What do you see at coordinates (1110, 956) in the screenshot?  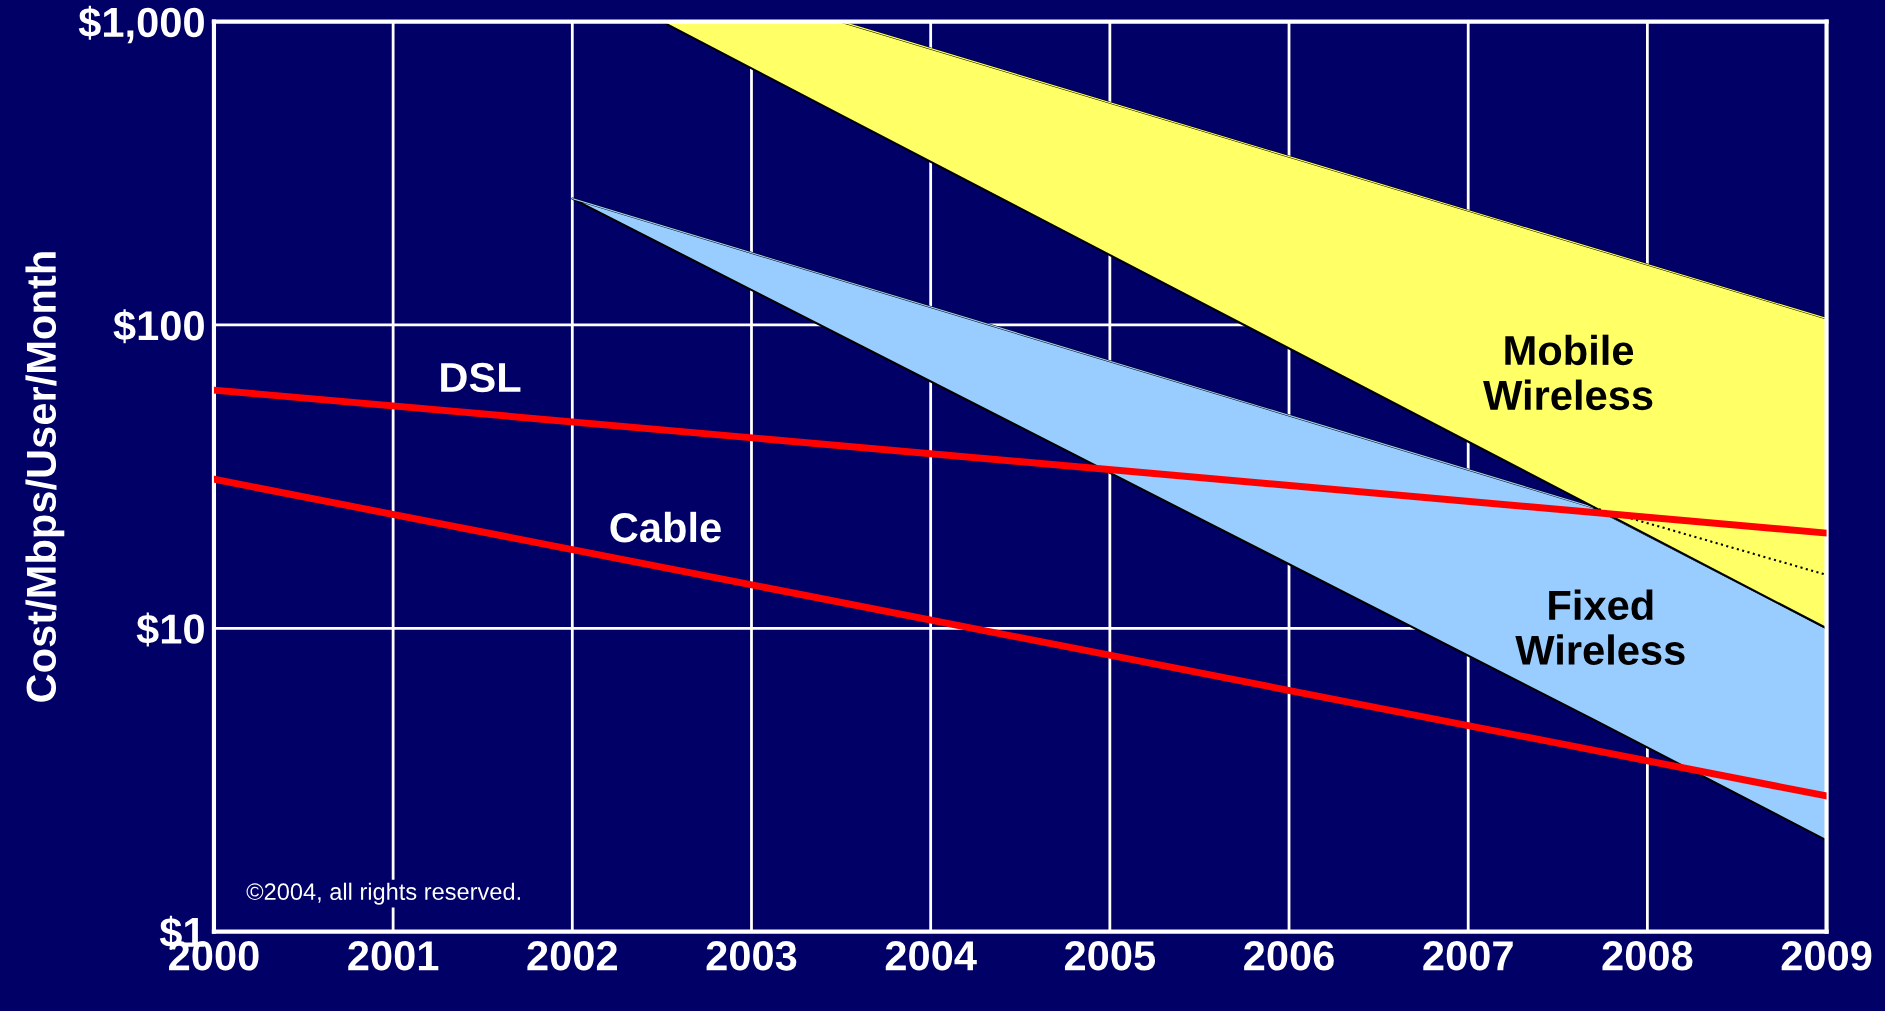 I see `x-tick-label: 2005` at bounding box center [1110, 956].